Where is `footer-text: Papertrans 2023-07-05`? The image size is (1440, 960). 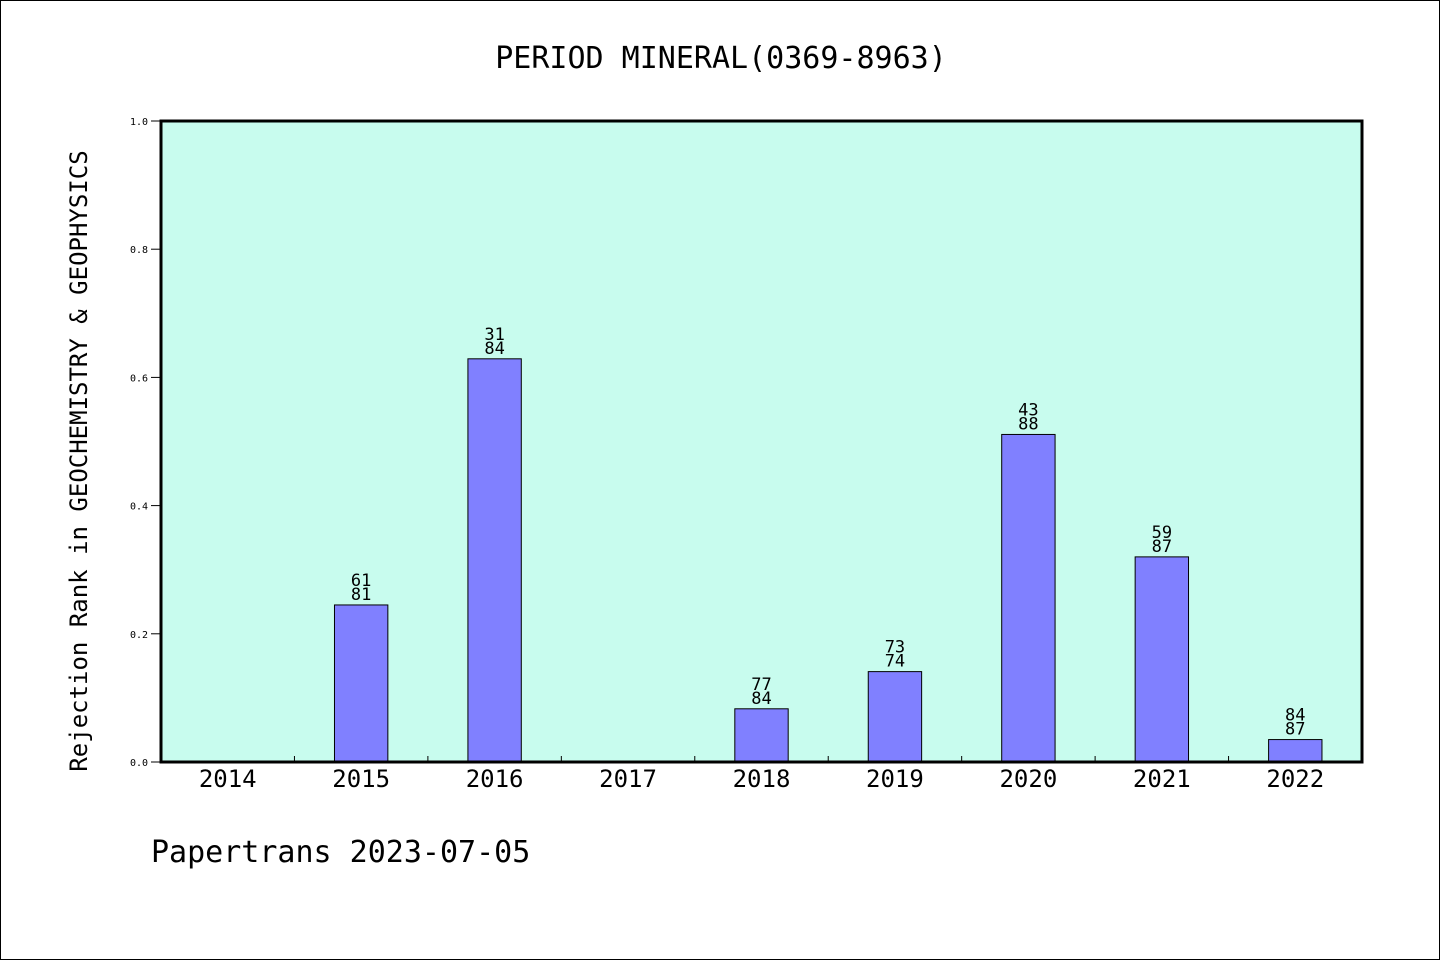
footer-text: Papertrans 2023-07-05 is located at coordinates (341, 852).